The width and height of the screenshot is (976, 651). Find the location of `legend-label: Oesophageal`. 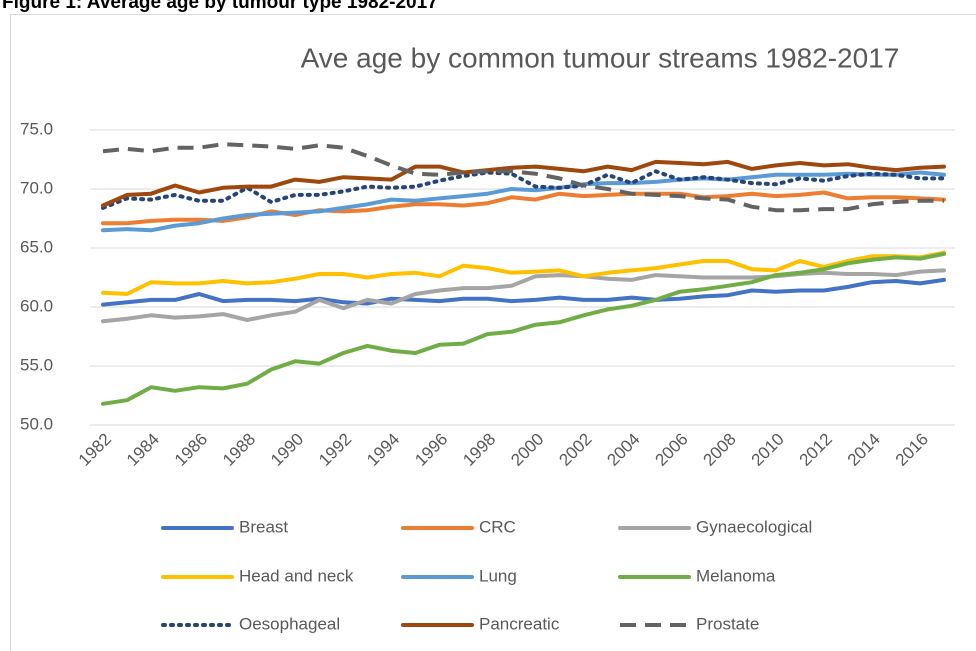

legend-label: Oesophageal is located at coordinates (289, 623).